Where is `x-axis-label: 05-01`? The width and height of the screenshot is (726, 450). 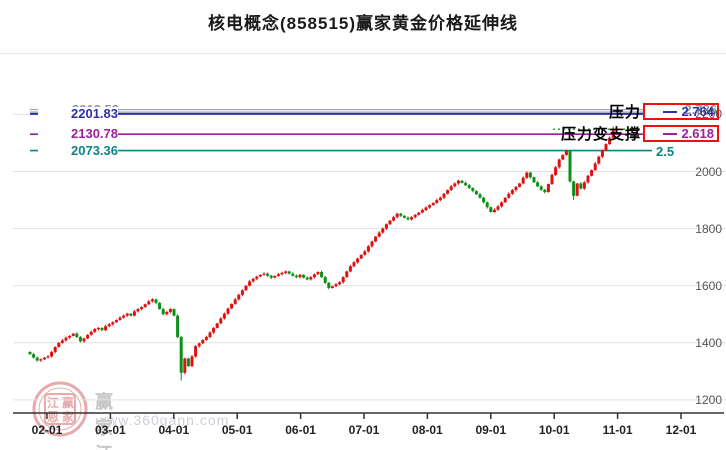 x-axis-label: 05-01 is located at coordinates (237, 430).